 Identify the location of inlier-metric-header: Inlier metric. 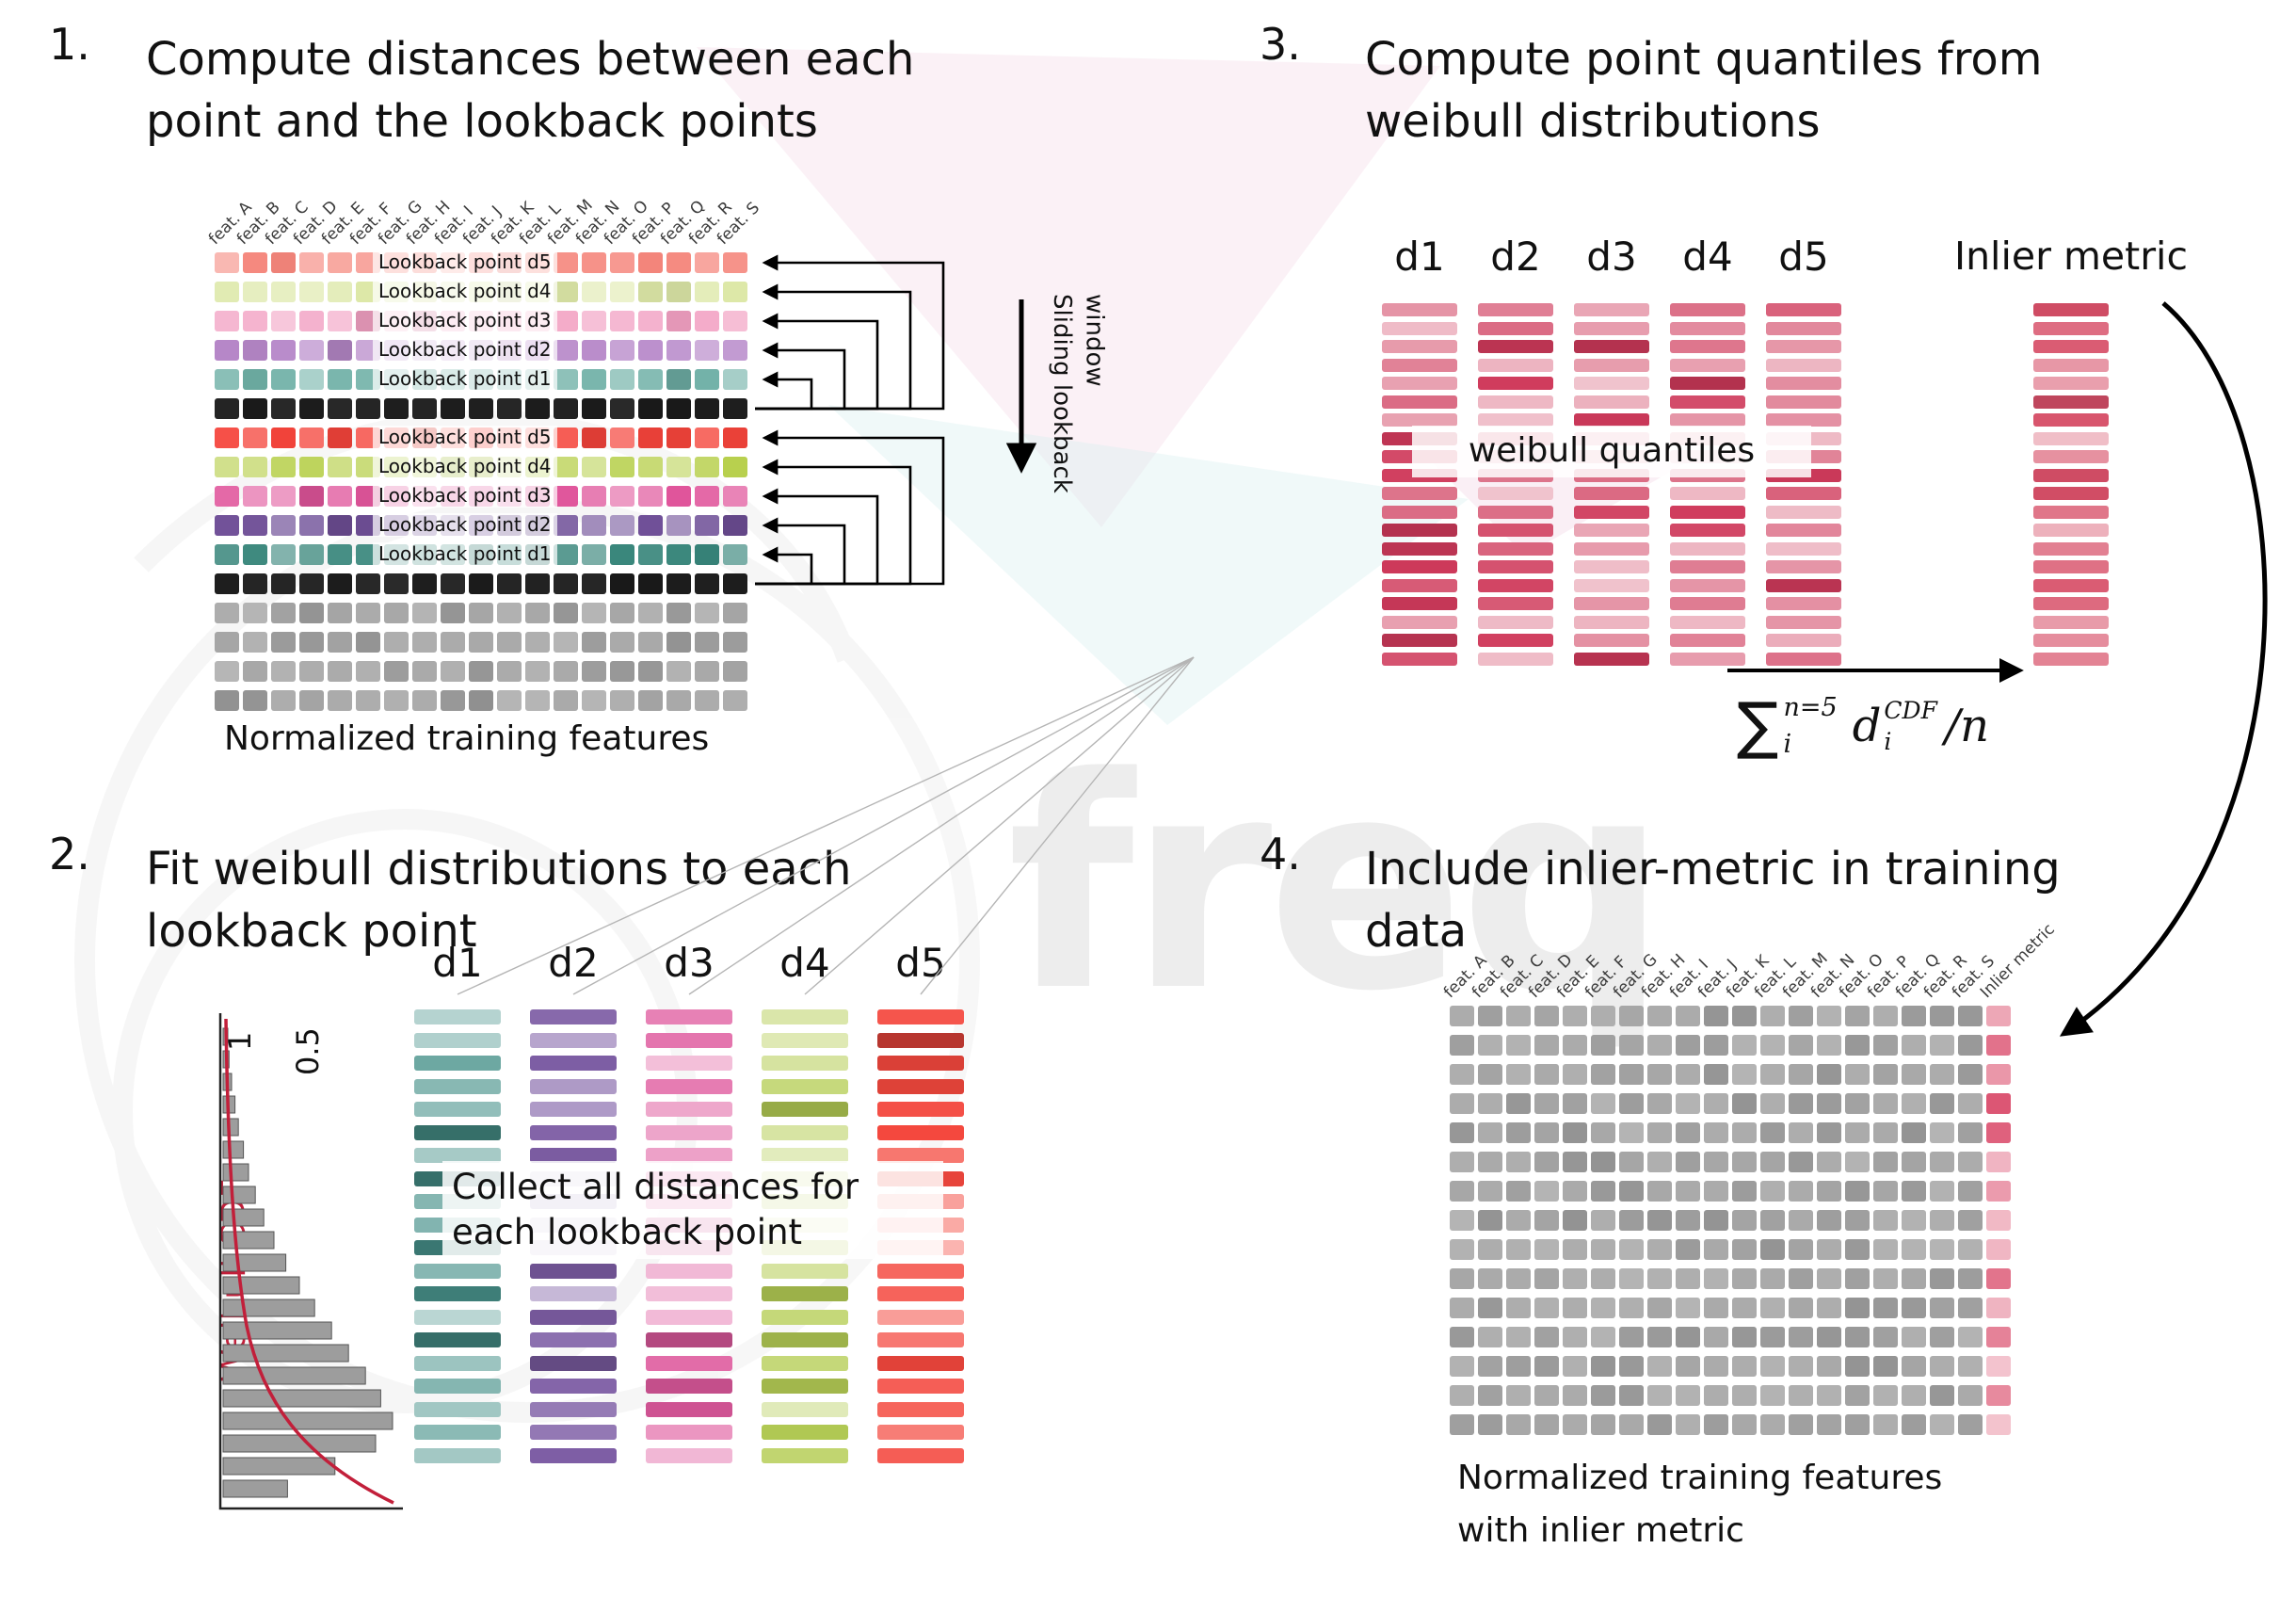
(2070, 256).